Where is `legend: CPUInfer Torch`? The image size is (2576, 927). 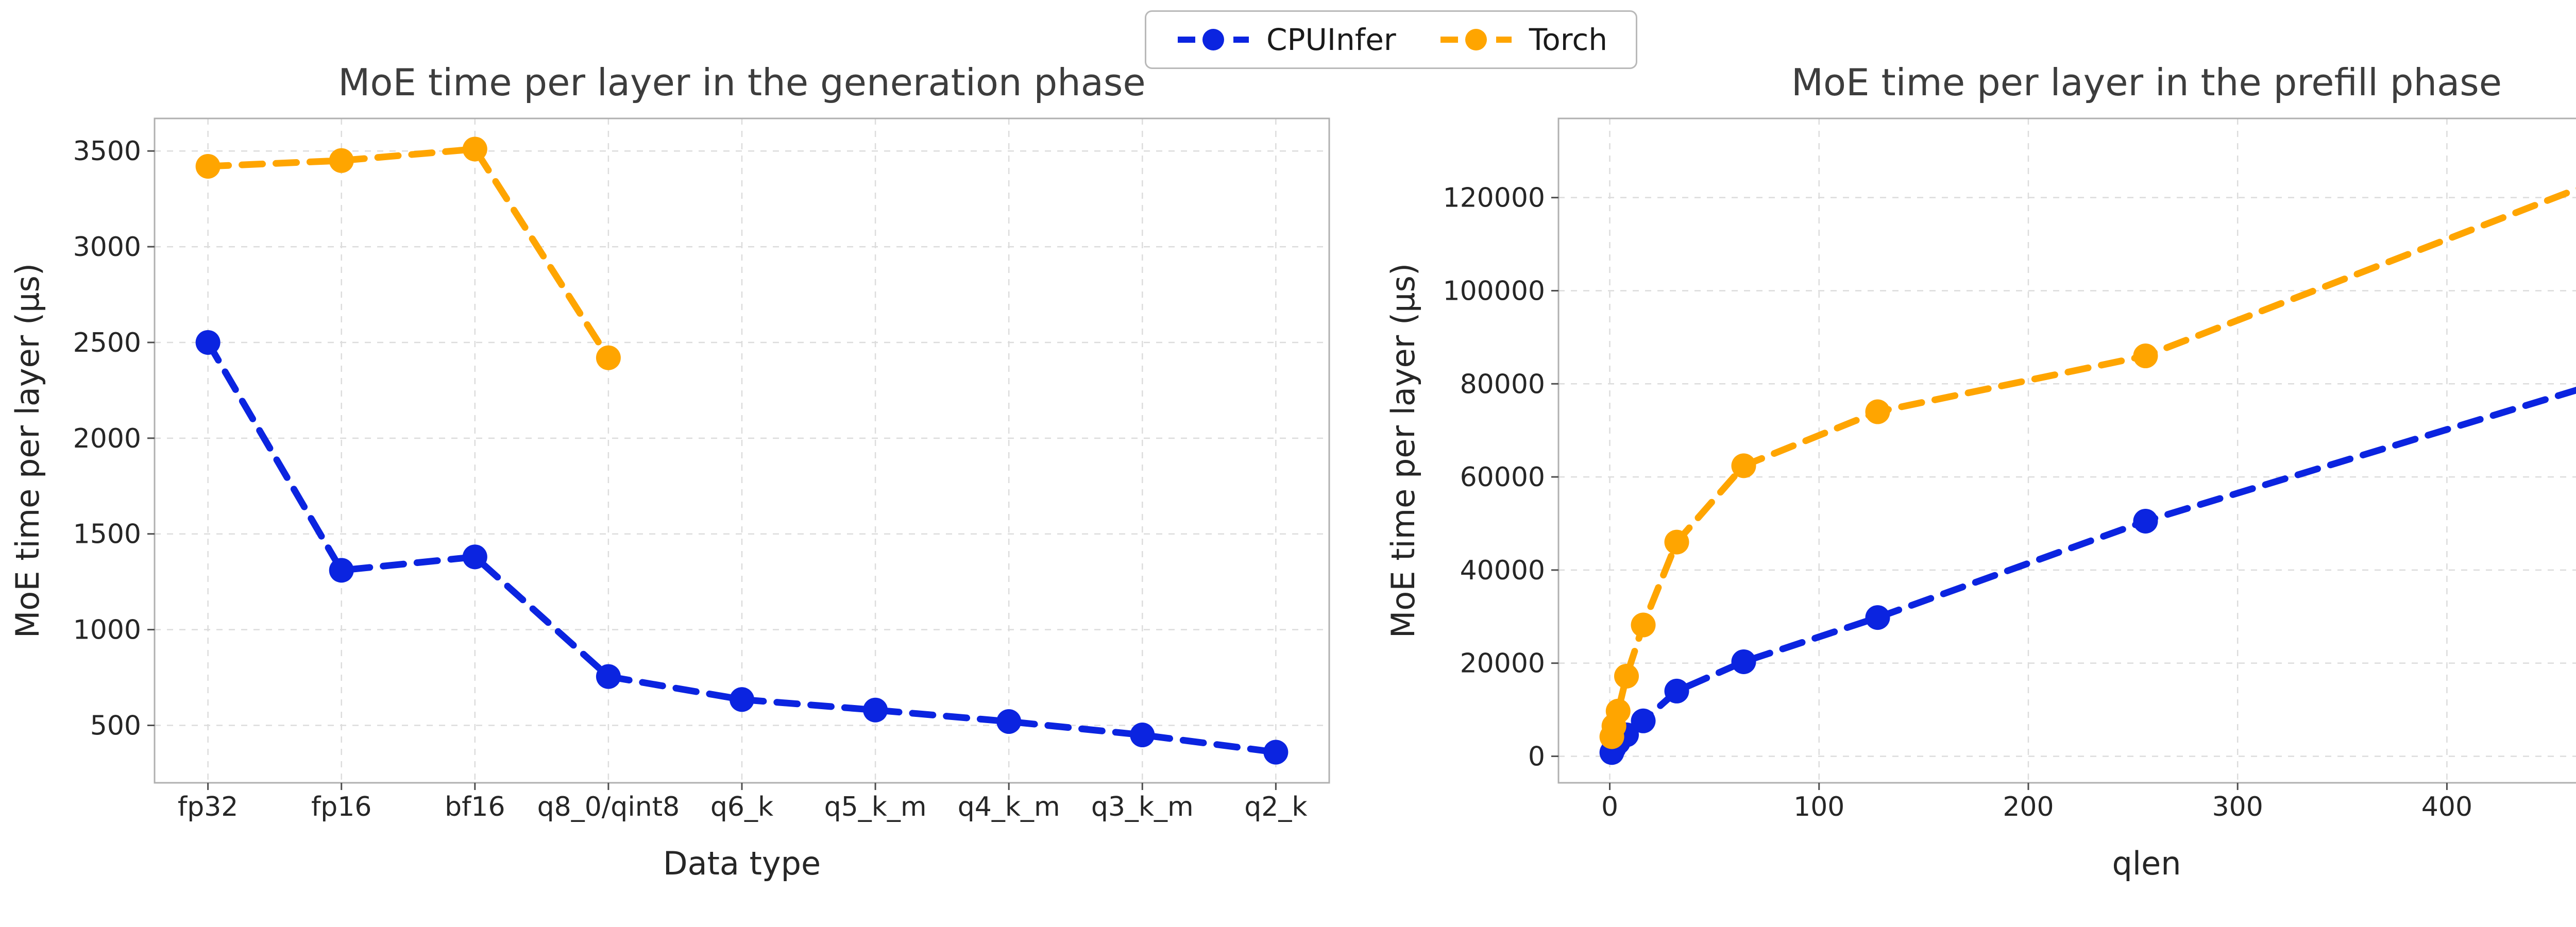 legend: CPUInfer Torch is located at coordinates (1391, 39).